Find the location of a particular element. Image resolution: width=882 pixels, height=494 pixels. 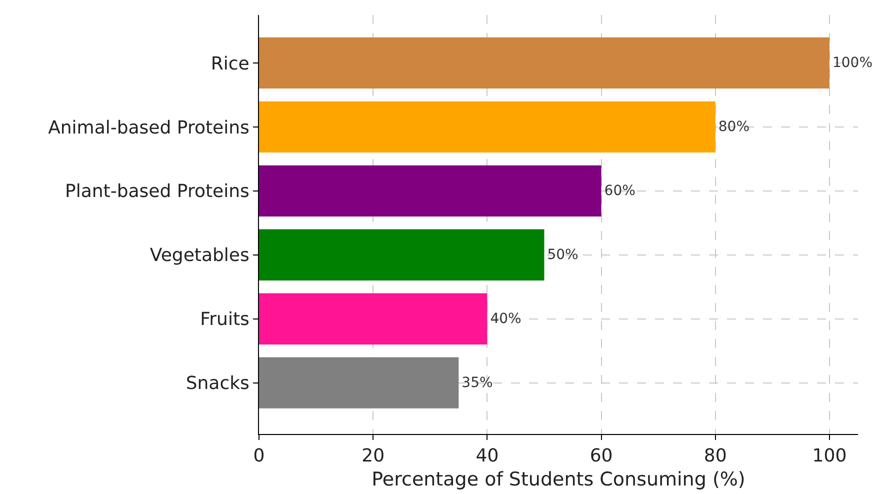

data-label: 50% is located at coordinates (562, 254).